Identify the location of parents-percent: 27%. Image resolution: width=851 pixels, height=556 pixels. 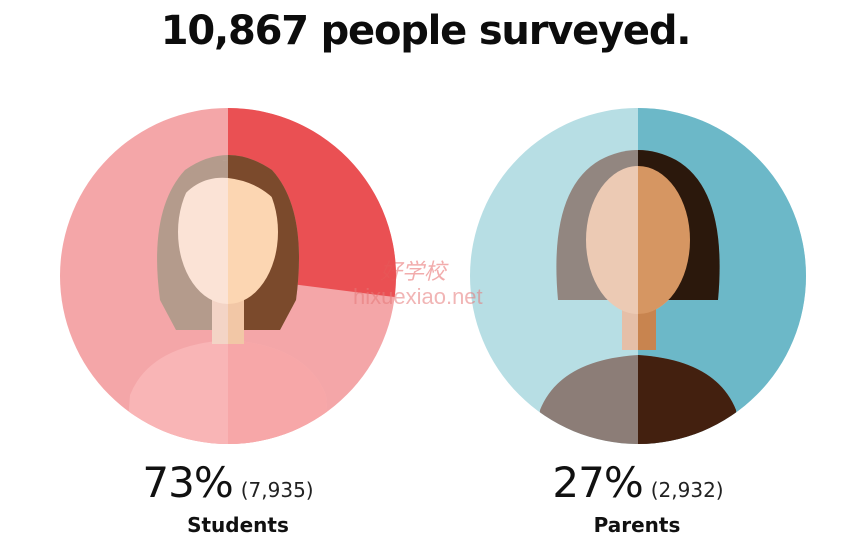
(597, 482).